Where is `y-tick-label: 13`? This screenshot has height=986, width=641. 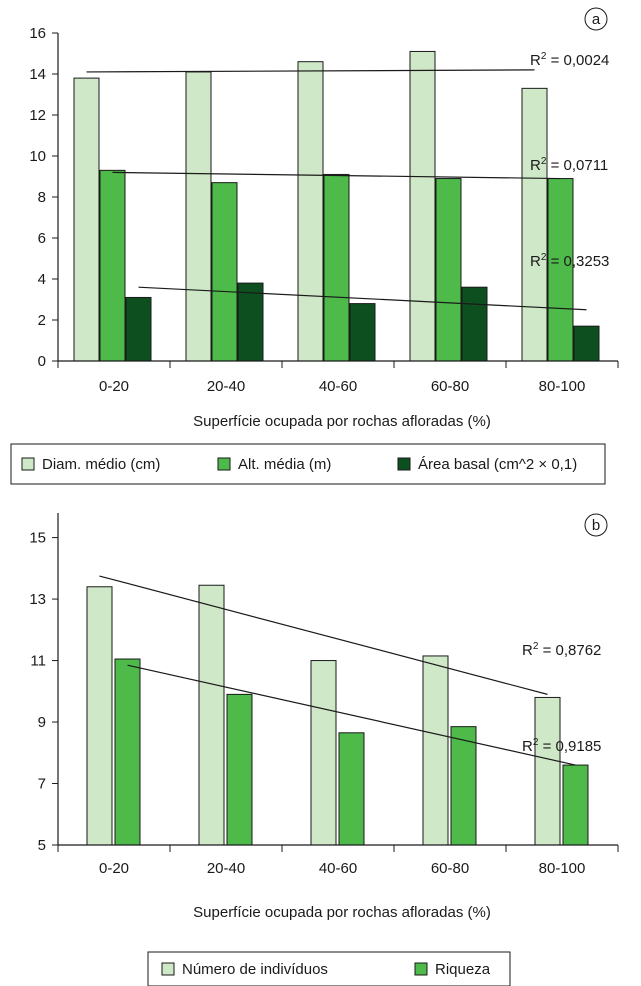
y-tick-label: 13 is located at coordinates (37, 599).